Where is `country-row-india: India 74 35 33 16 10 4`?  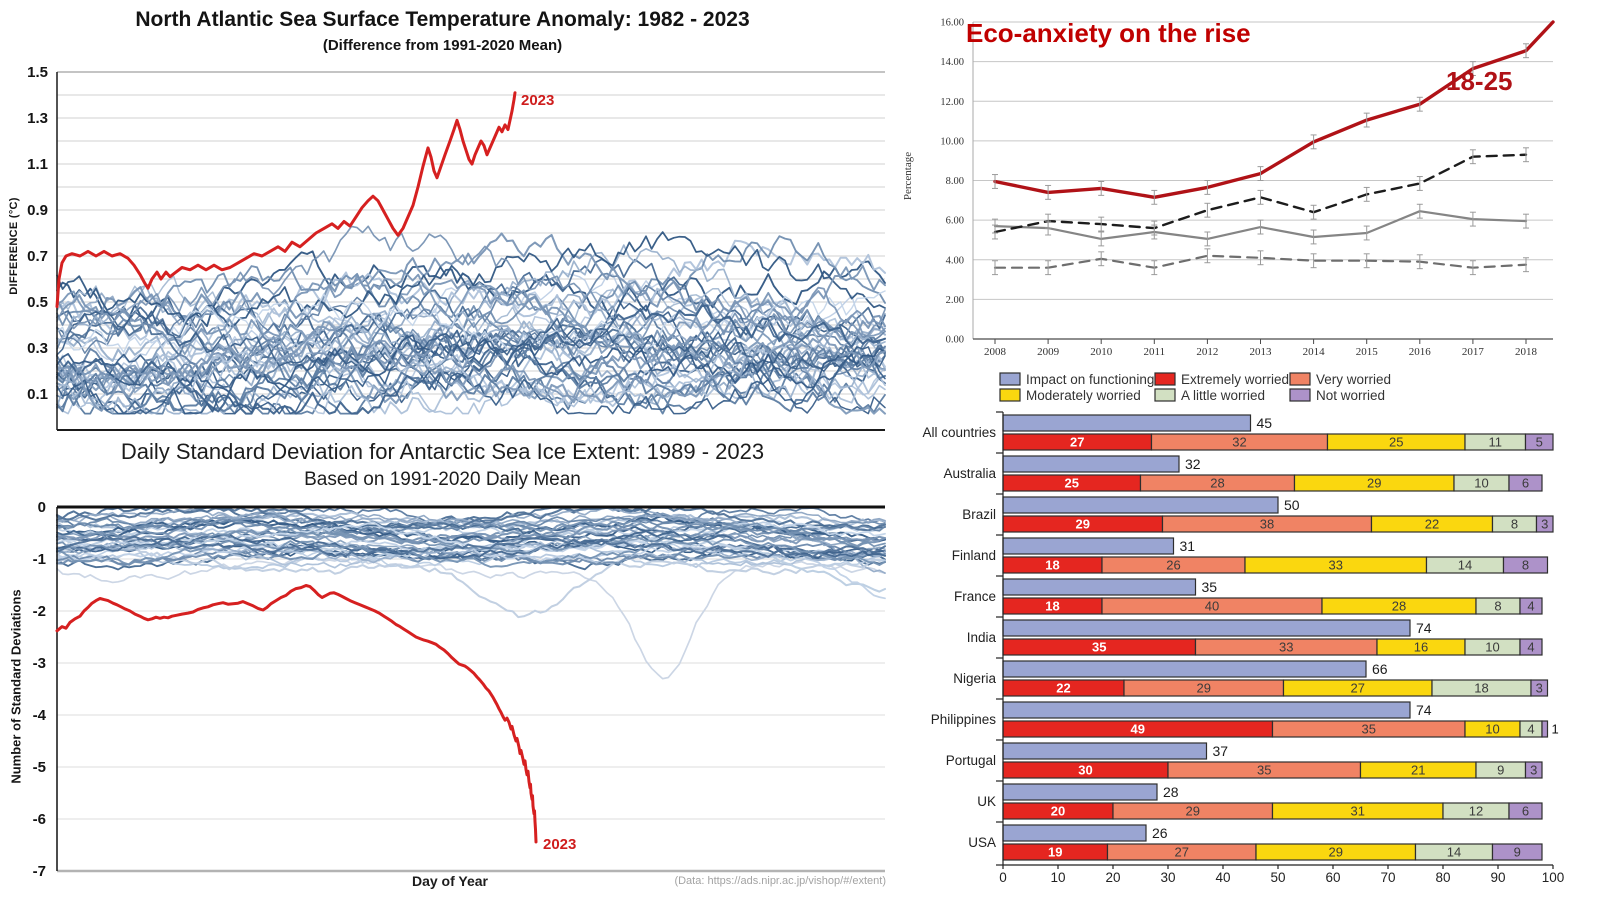 country-row-india: India 74 35 33 16 10 4 is located at coordinates (1255, 637).